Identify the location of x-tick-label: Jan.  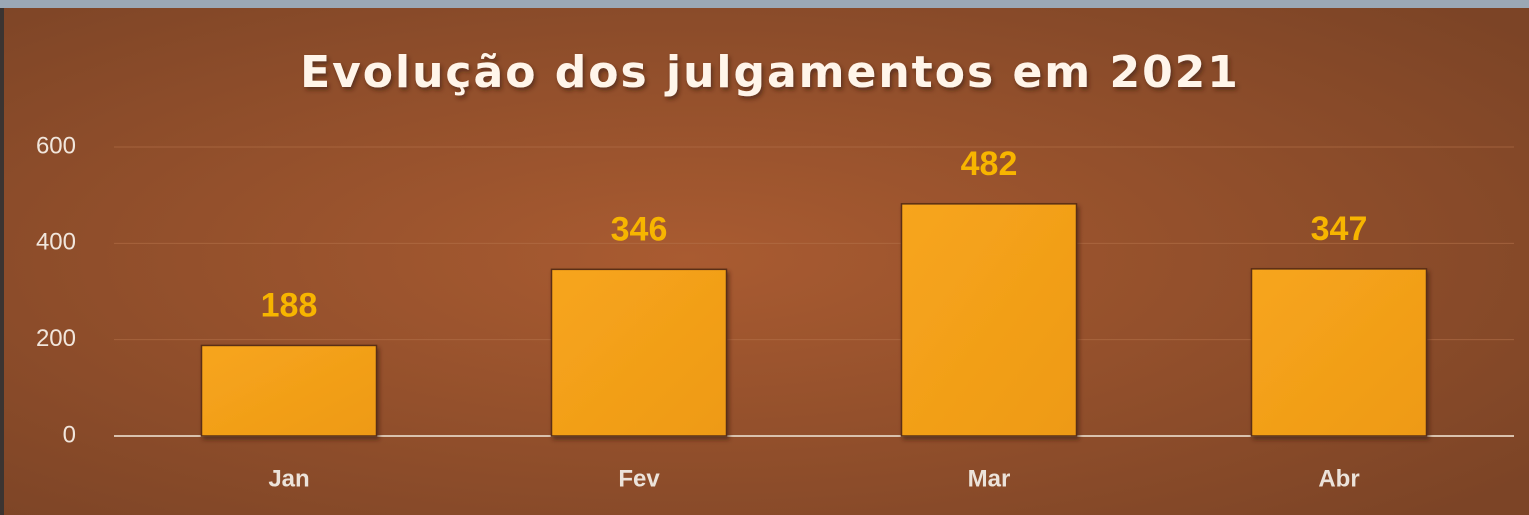
(288, 478).